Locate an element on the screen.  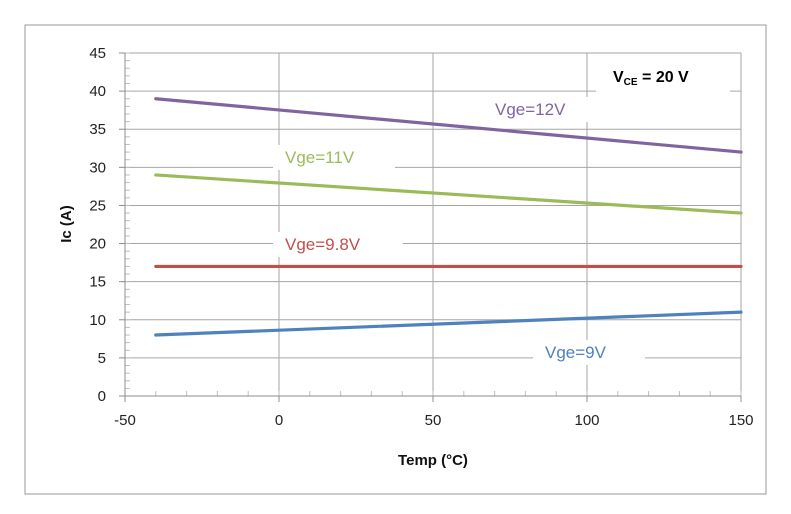
x-tick-label: 50 is located at coordinates (433, 420).